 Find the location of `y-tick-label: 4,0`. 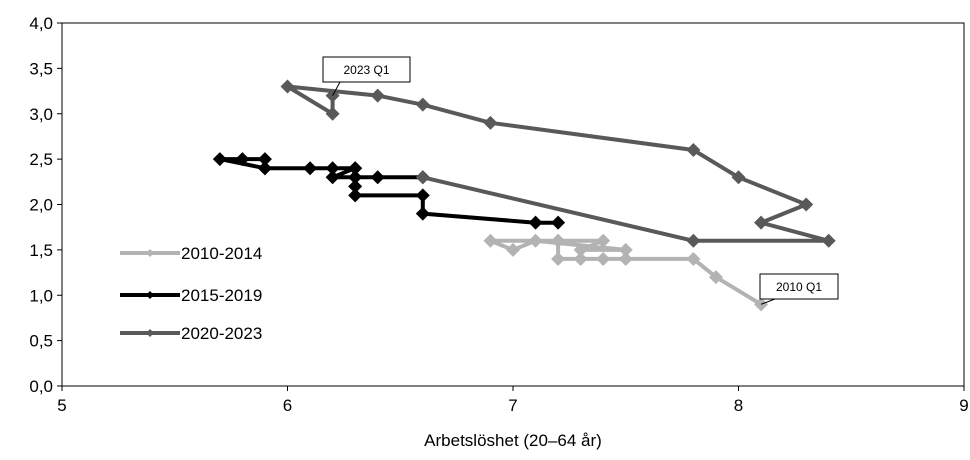

y-tick-label: 4,0 is located at coordinates (41, 23).